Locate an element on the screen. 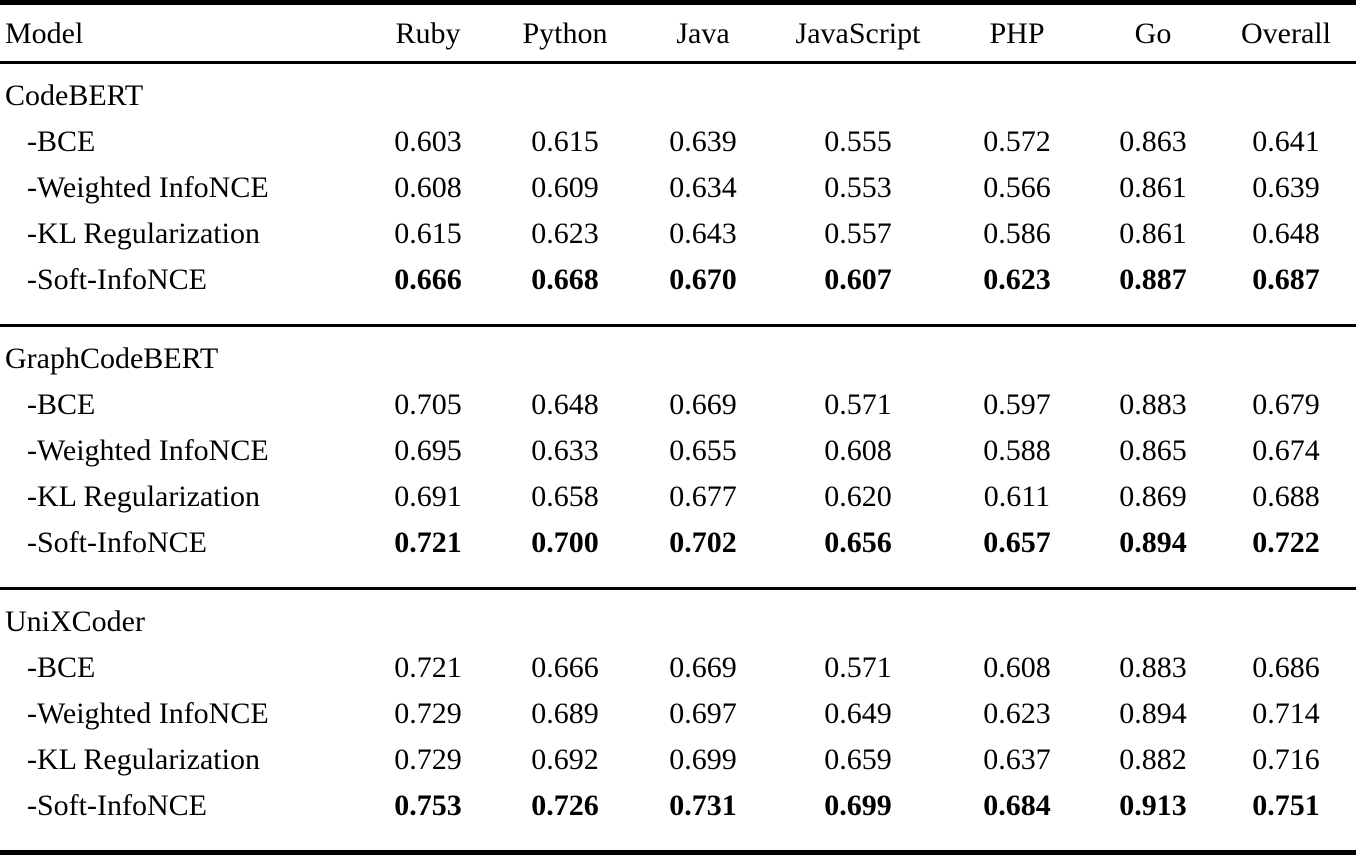 Image resolution: width=1356 pixels, height=855 pixels. metric-cell: 0.865 is located at coordinates (1153, 450).